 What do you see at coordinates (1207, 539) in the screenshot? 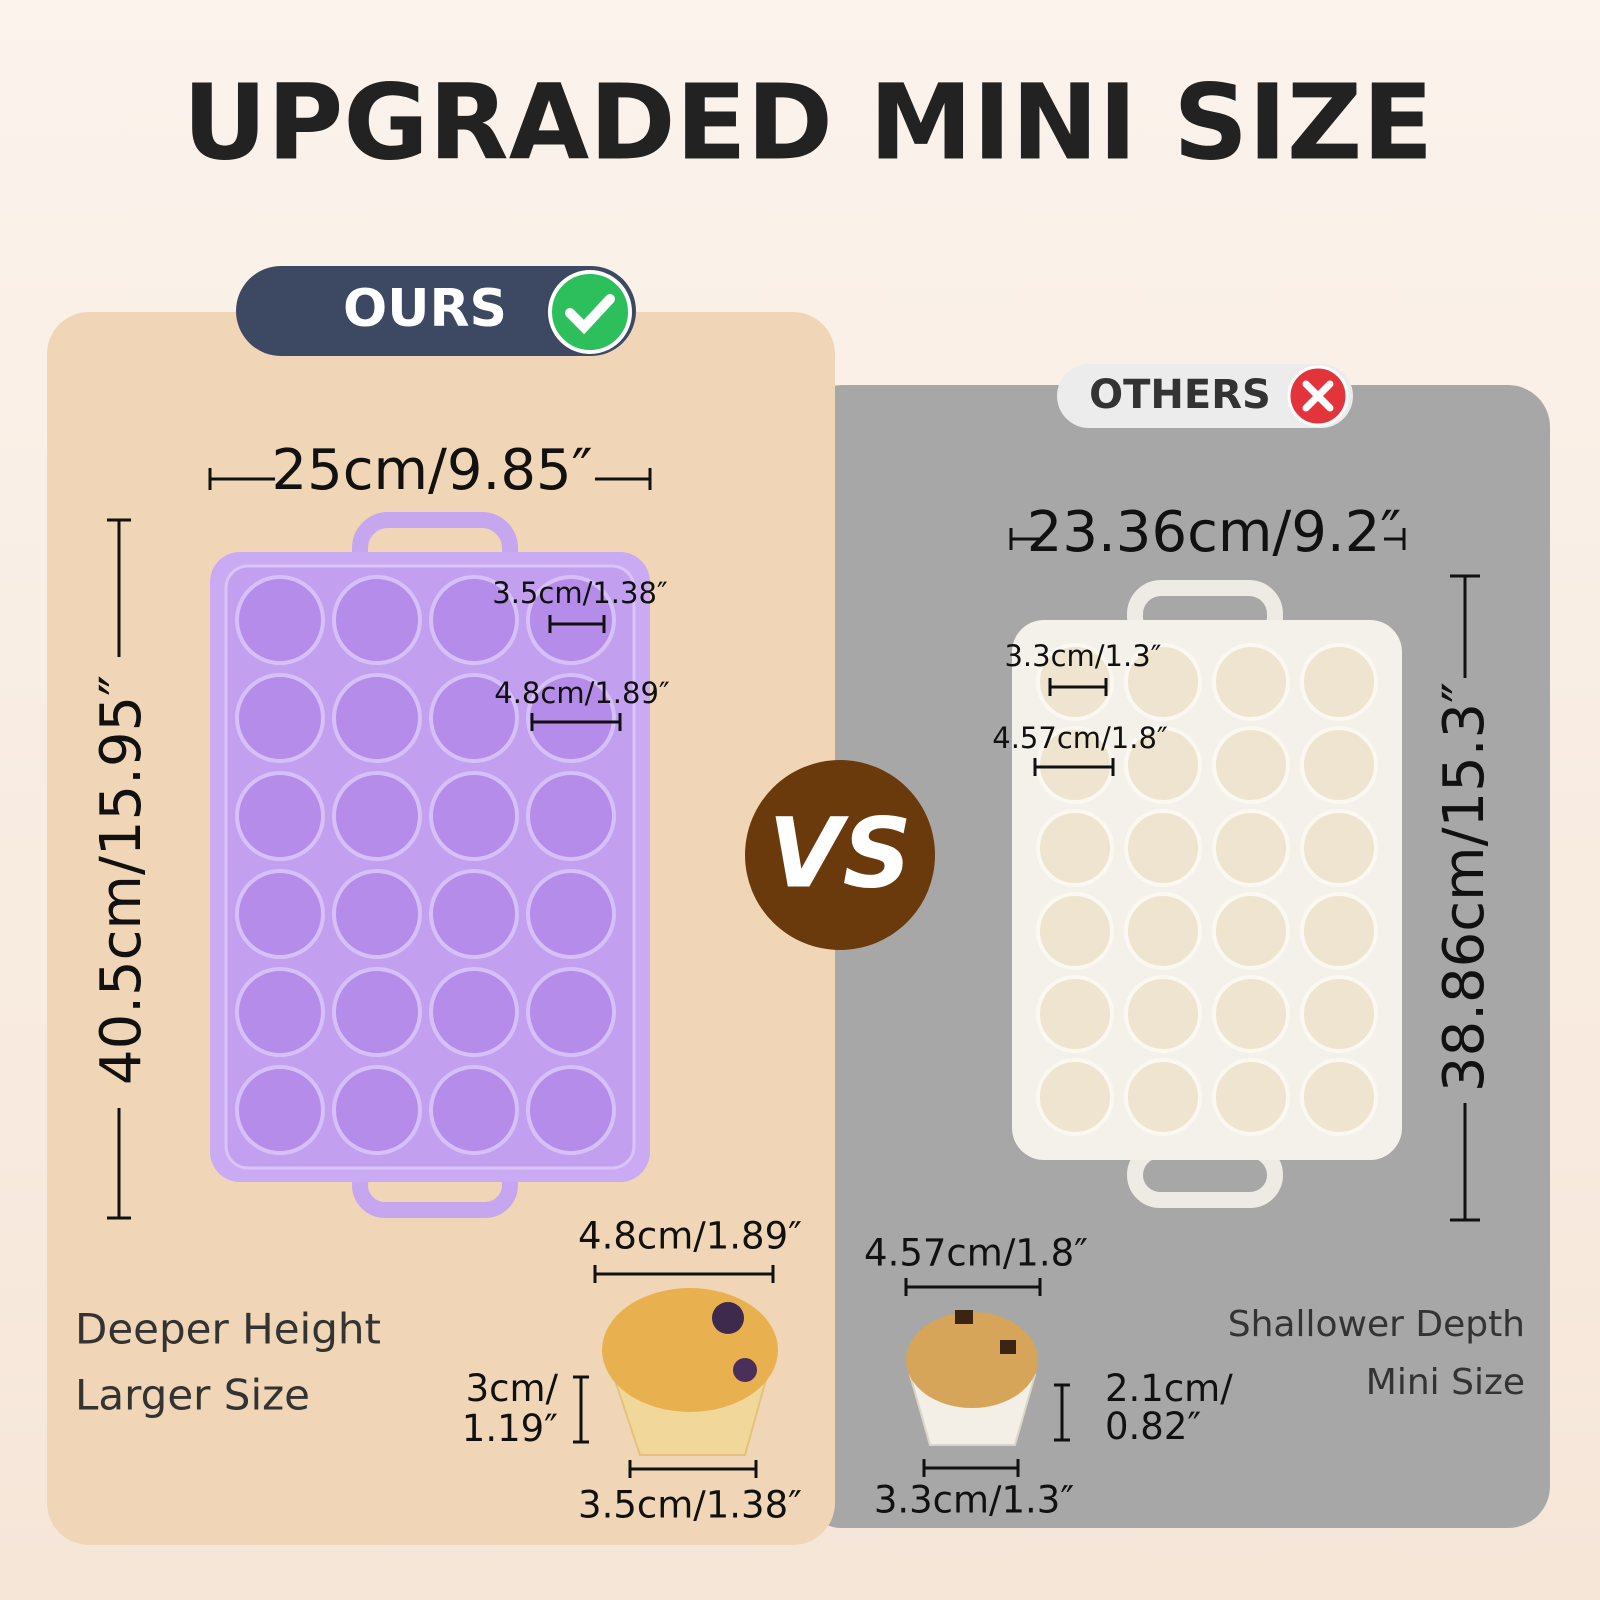
I see `others-width-line` at bounding box center [1207, 539].